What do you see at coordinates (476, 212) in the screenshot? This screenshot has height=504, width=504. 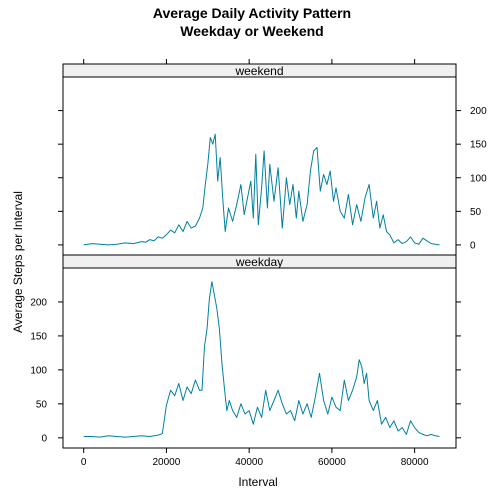 I see `y-tick-label-weekend-50: 50` at bounding box center [476, 212].